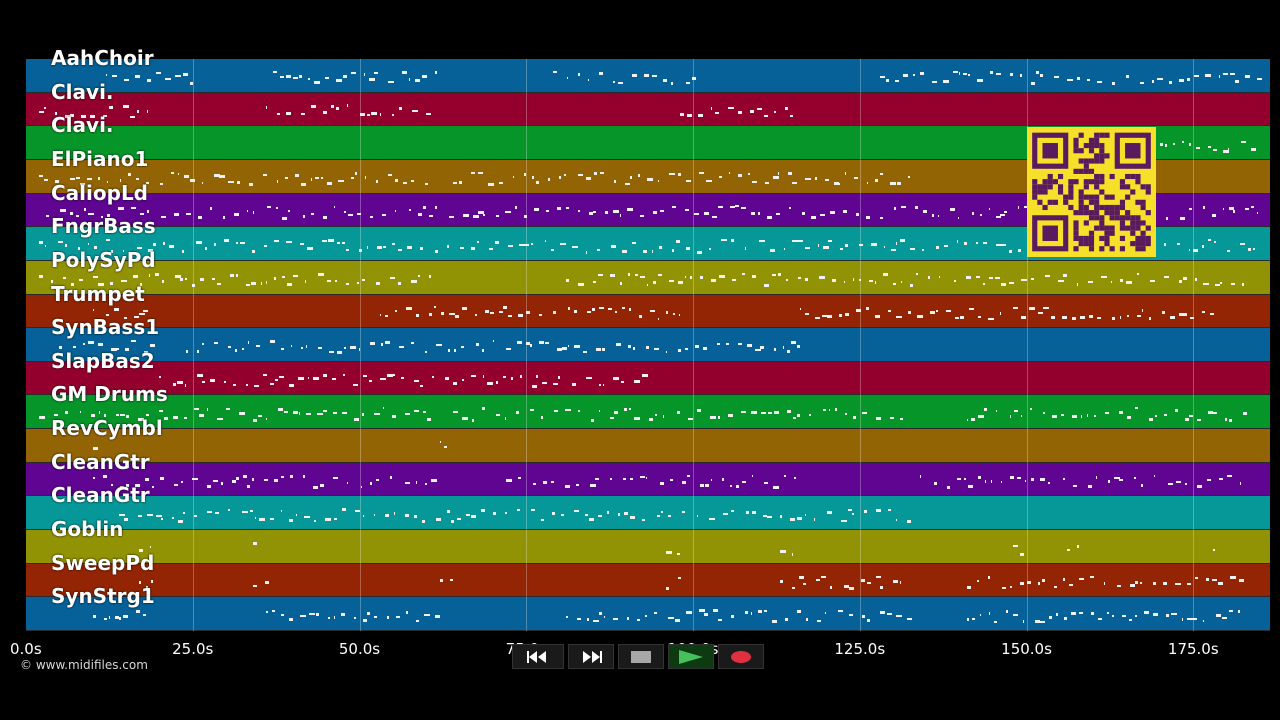  What do you see at coordinates (641, 656) in the screenshot?
I see `stop-button` at bounding box center [641, 656].